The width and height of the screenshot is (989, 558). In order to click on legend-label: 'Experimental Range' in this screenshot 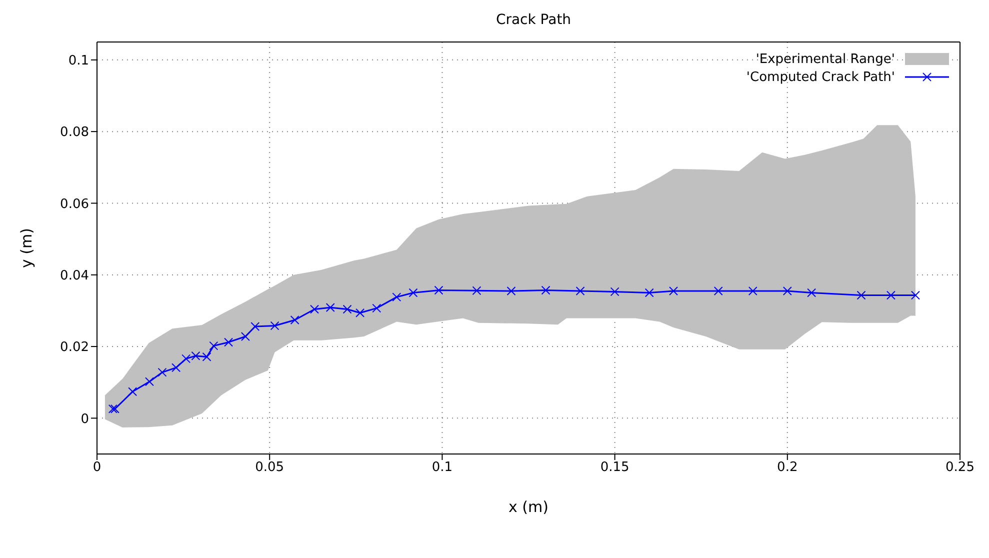, I will do `click(825, 59)`.